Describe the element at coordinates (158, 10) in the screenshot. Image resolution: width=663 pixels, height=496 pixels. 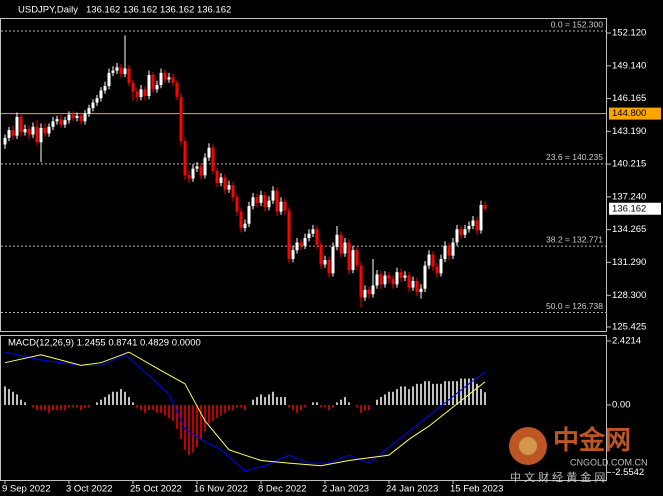
I see `price-header: 136.162 136.162 136.162 136.162` at that location.